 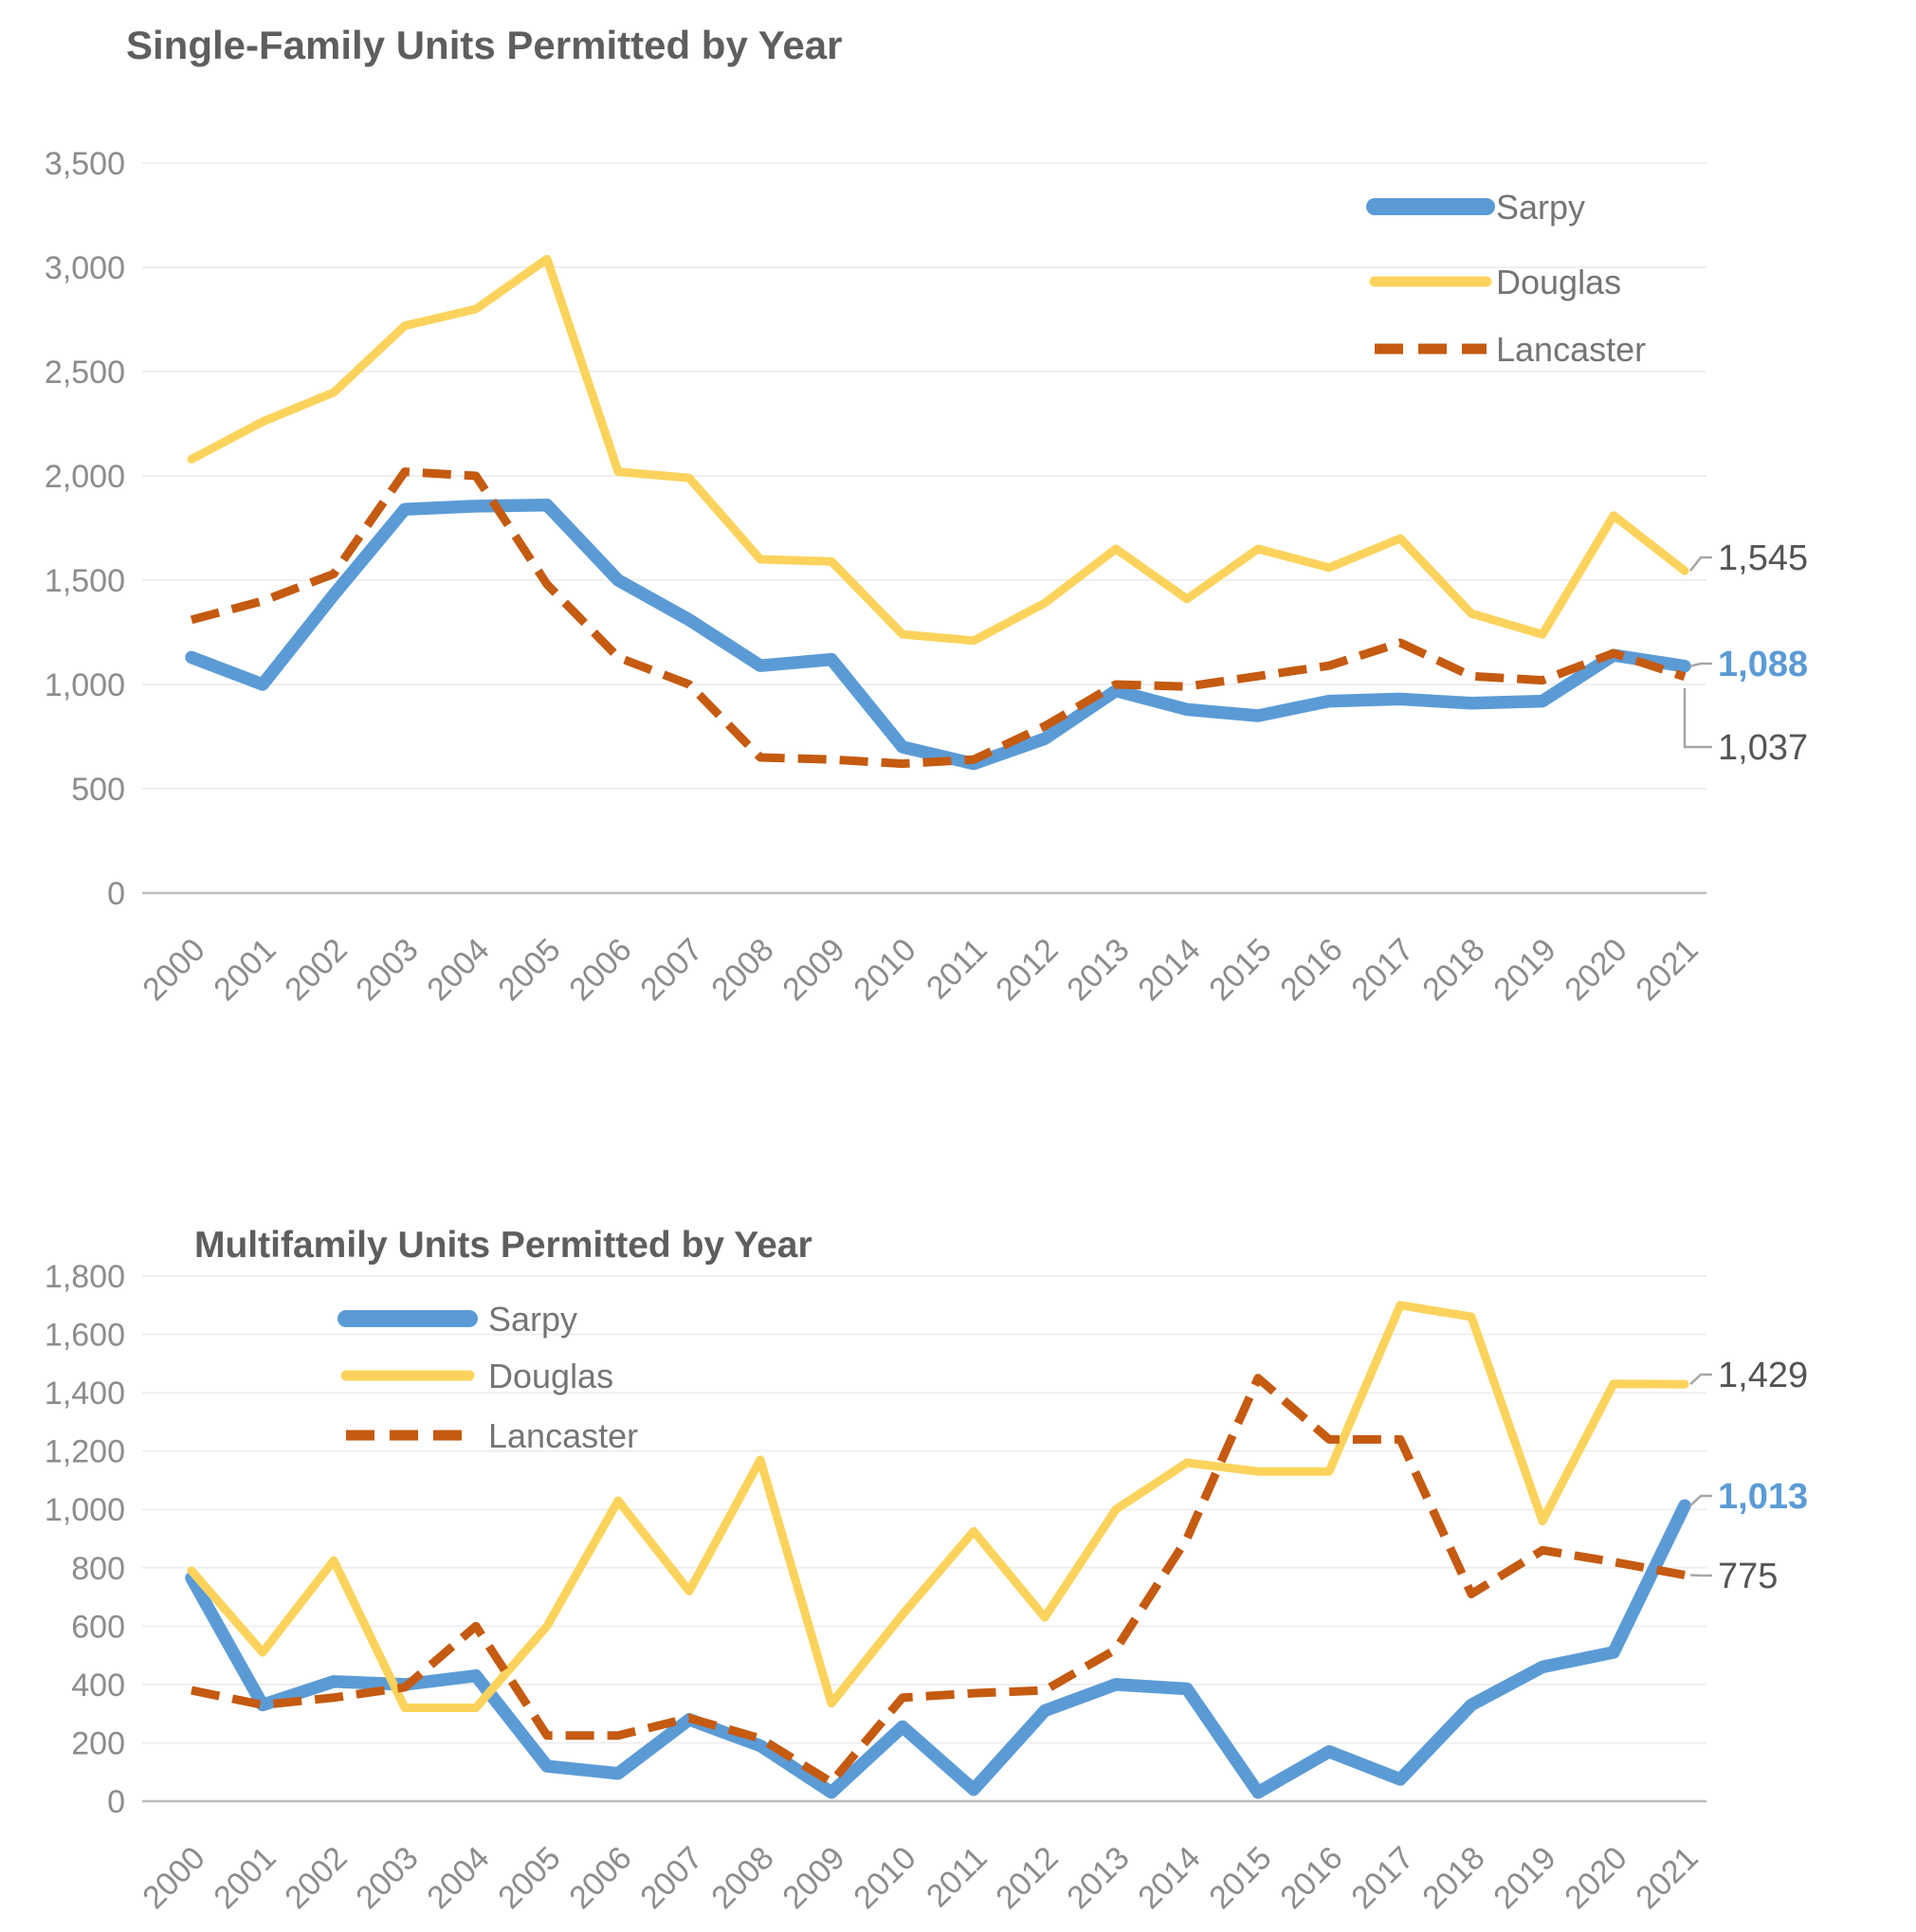 I want to click on end-value-label-douglas: 1,545, so click(x=1763, y=558).